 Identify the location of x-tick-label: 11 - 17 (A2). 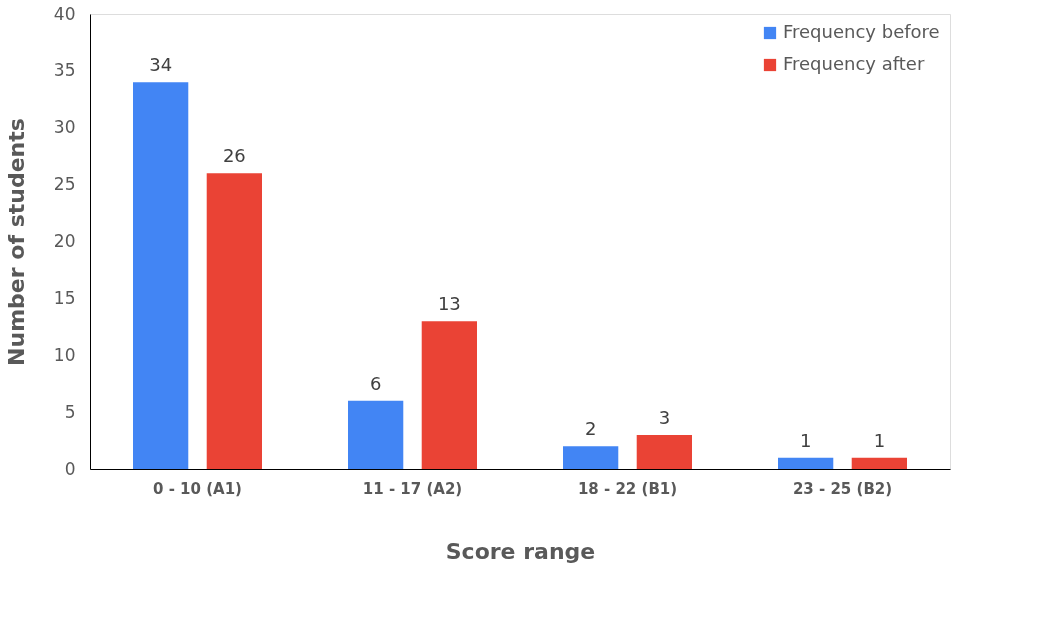
(412, 488).